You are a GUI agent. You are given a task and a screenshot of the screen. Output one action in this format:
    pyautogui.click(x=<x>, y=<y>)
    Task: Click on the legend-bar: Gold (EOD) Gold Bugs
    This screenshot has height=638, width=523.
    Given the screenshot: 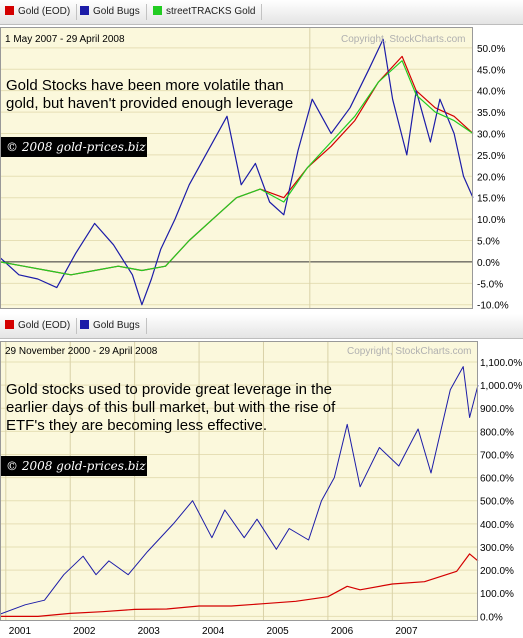 What is the action you would take?
    pyautogui.click(x=261, y=326)
    